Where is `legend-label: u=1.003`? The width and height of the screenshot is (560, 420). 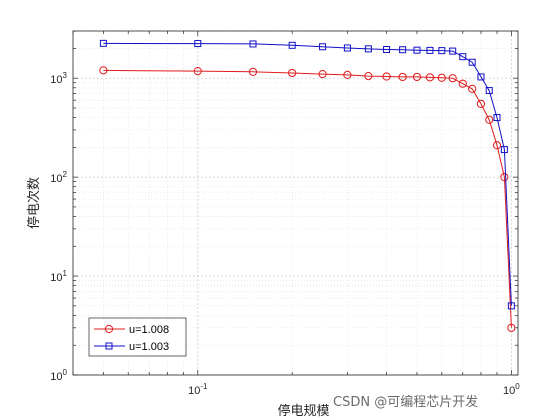
legend-label: u=1.003 is located at coordinates (149, 347).